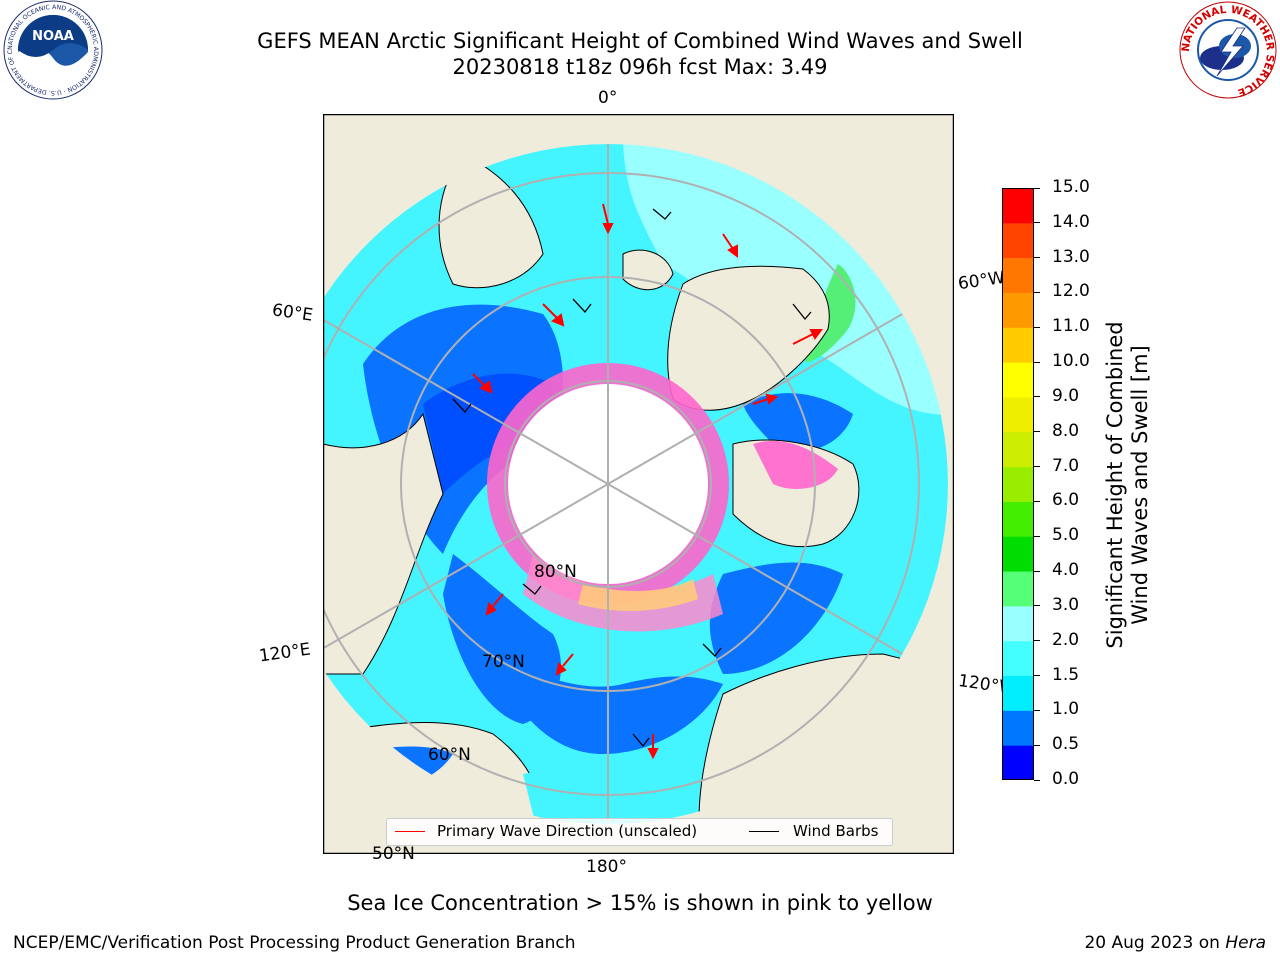 This screenshot has width=1280, height=960. I want to click on colorbar-tick-label: 2.0, so click(1066, 639).